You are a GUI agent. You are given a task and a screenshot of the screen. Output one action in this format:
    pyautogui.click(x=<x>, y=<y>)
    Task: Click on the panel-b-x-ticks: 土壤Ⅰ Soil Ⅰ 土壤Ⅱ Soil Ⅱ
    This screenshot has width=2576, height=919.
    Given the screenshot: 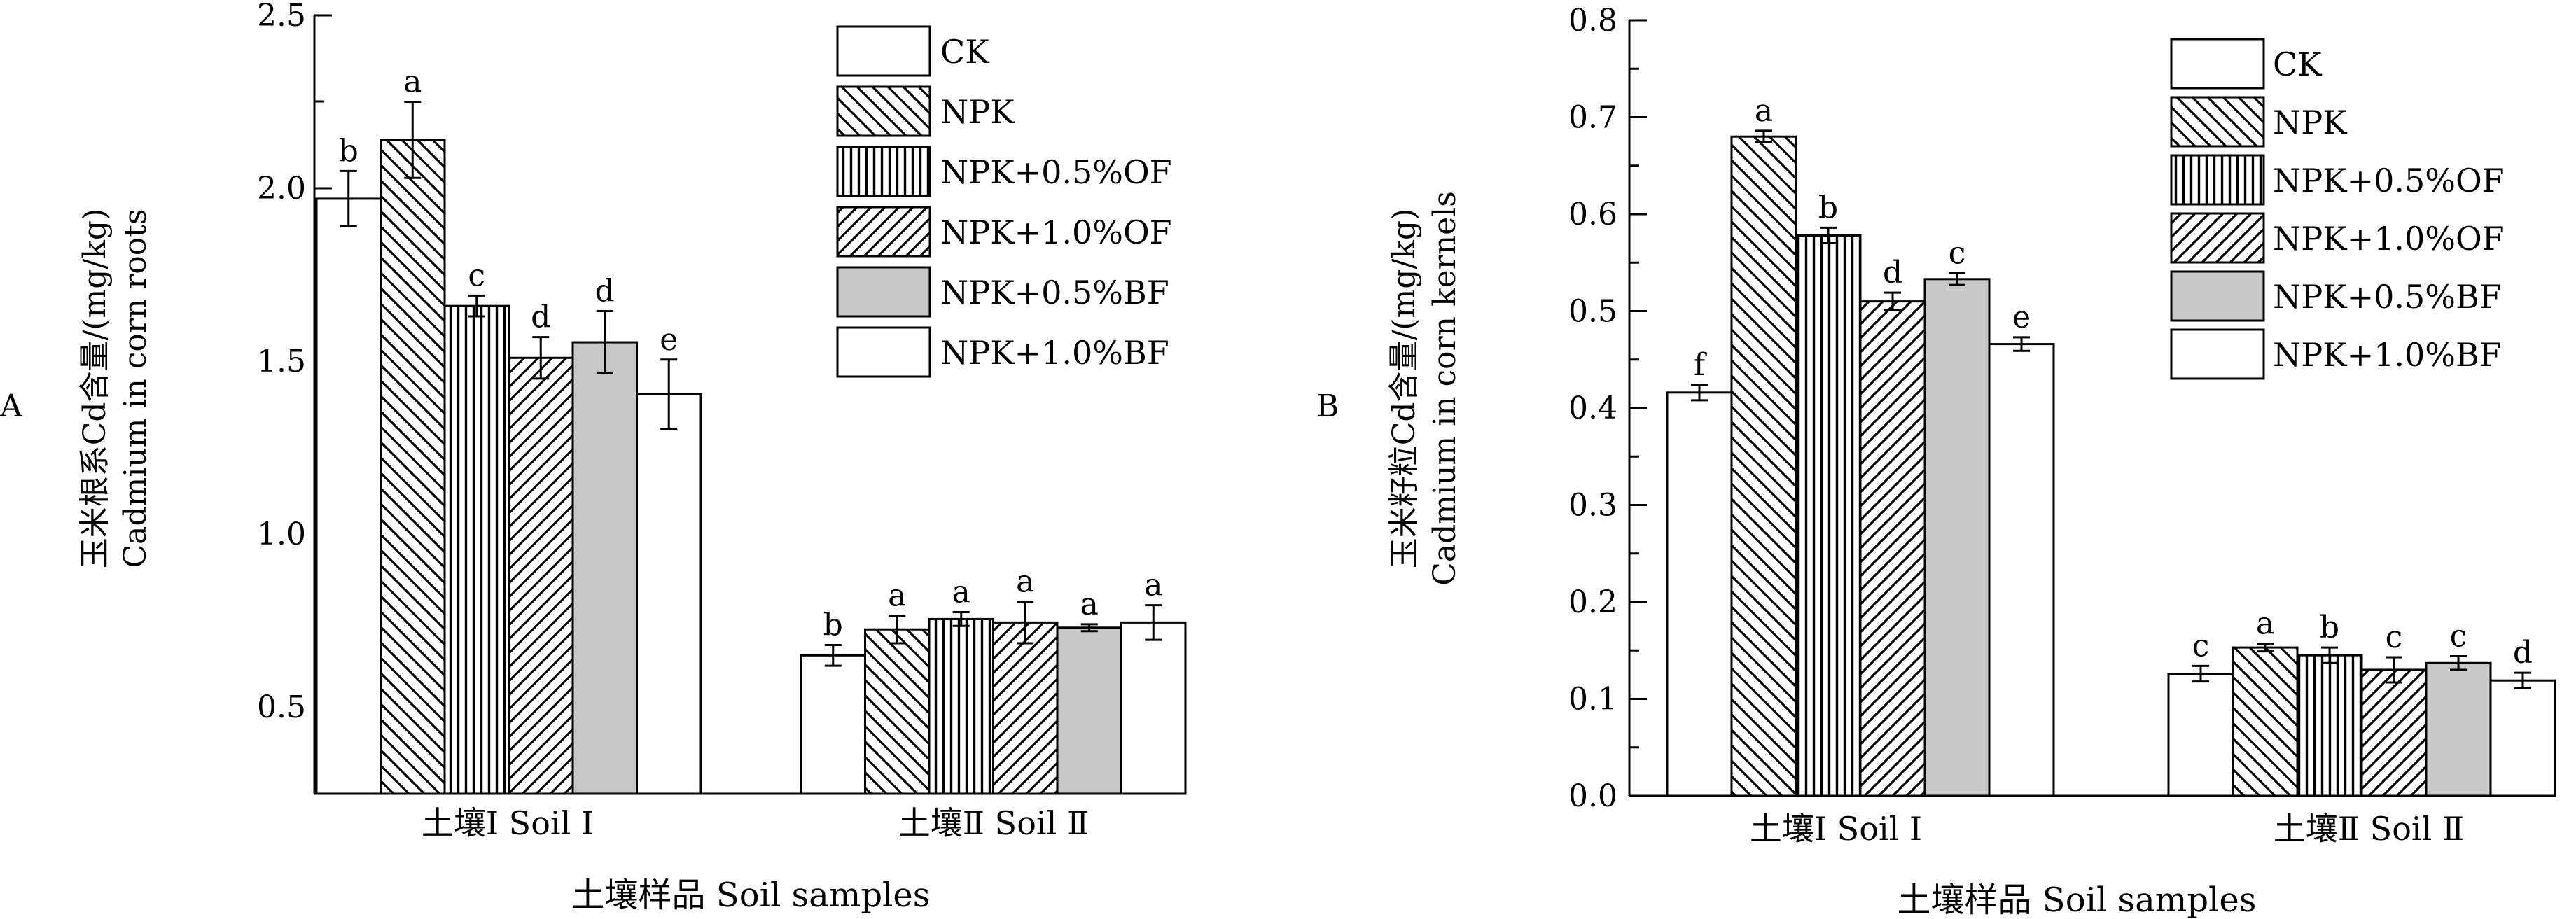 What is the action you would take?
    pyautogui.click(x=2107, y=814)
    